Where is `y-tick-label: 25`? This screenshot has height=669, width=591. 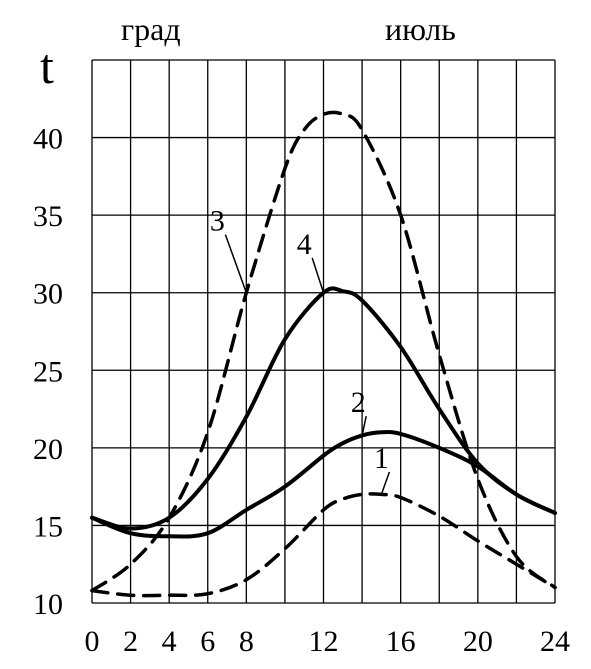
y-tick-label: 25 is located at coordinates (48, 371).